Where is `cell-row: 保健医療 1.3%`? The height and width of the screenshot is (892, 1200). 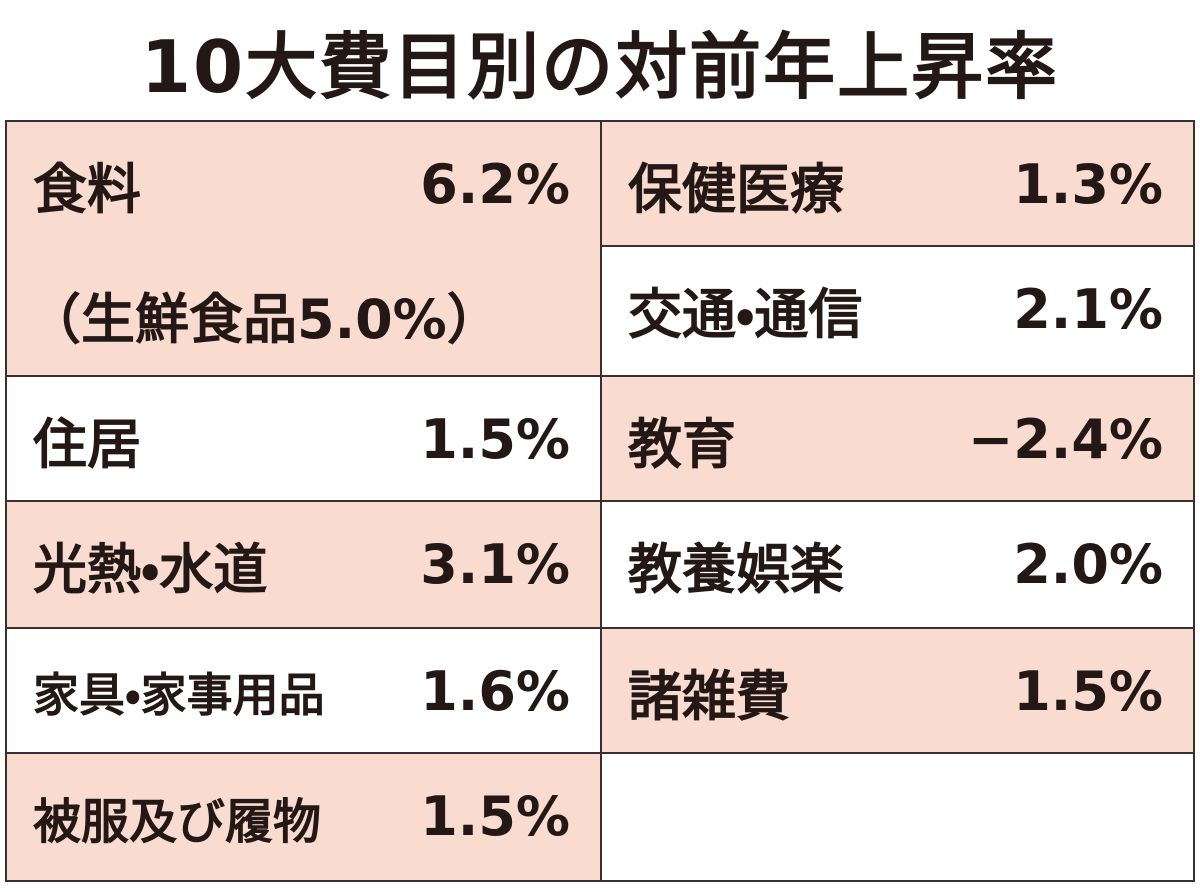
cell-row: 保健医療 1.3% is located at coordinates (895, 184).